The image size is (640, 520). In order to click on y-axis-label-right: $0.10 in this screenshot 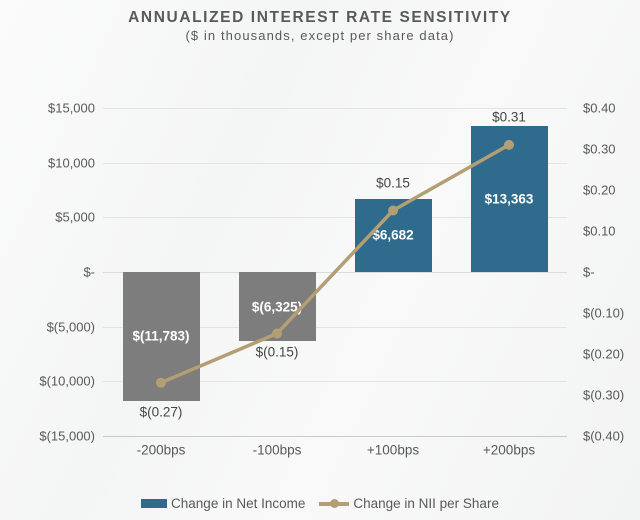, I will do `click(599, 231)`.